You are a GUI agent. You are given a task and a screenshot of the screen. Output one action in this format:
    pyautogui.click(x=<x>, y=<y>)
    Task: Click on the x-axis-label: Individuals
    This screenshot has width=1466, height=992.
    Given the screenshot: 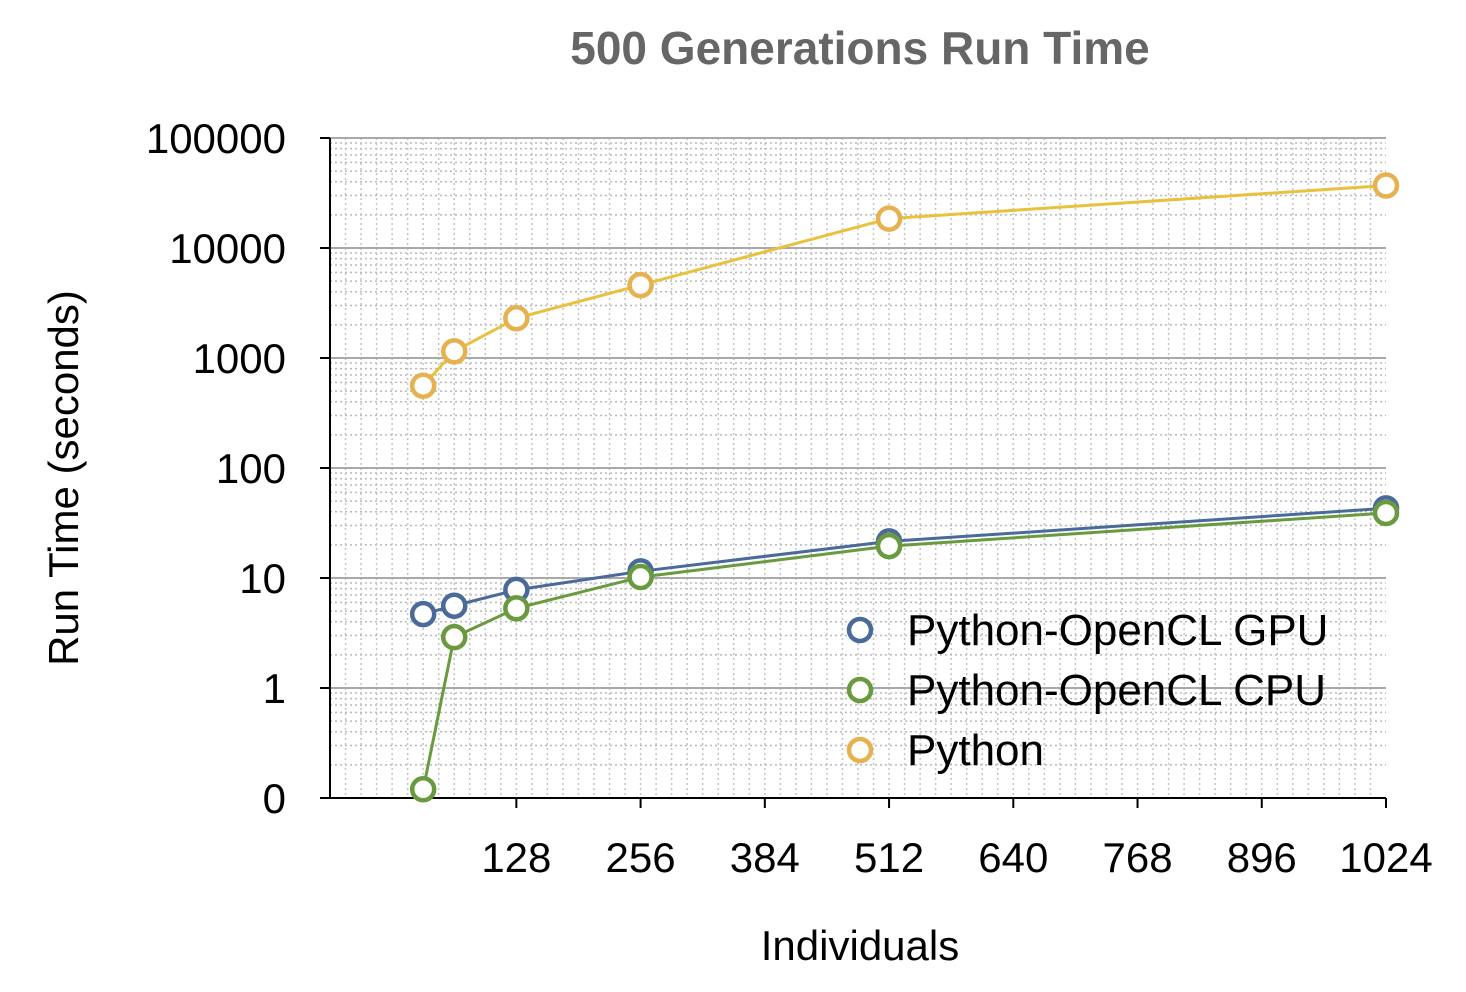 What is the action you would take?
    pyautogui.click(x=860, y=945)
    